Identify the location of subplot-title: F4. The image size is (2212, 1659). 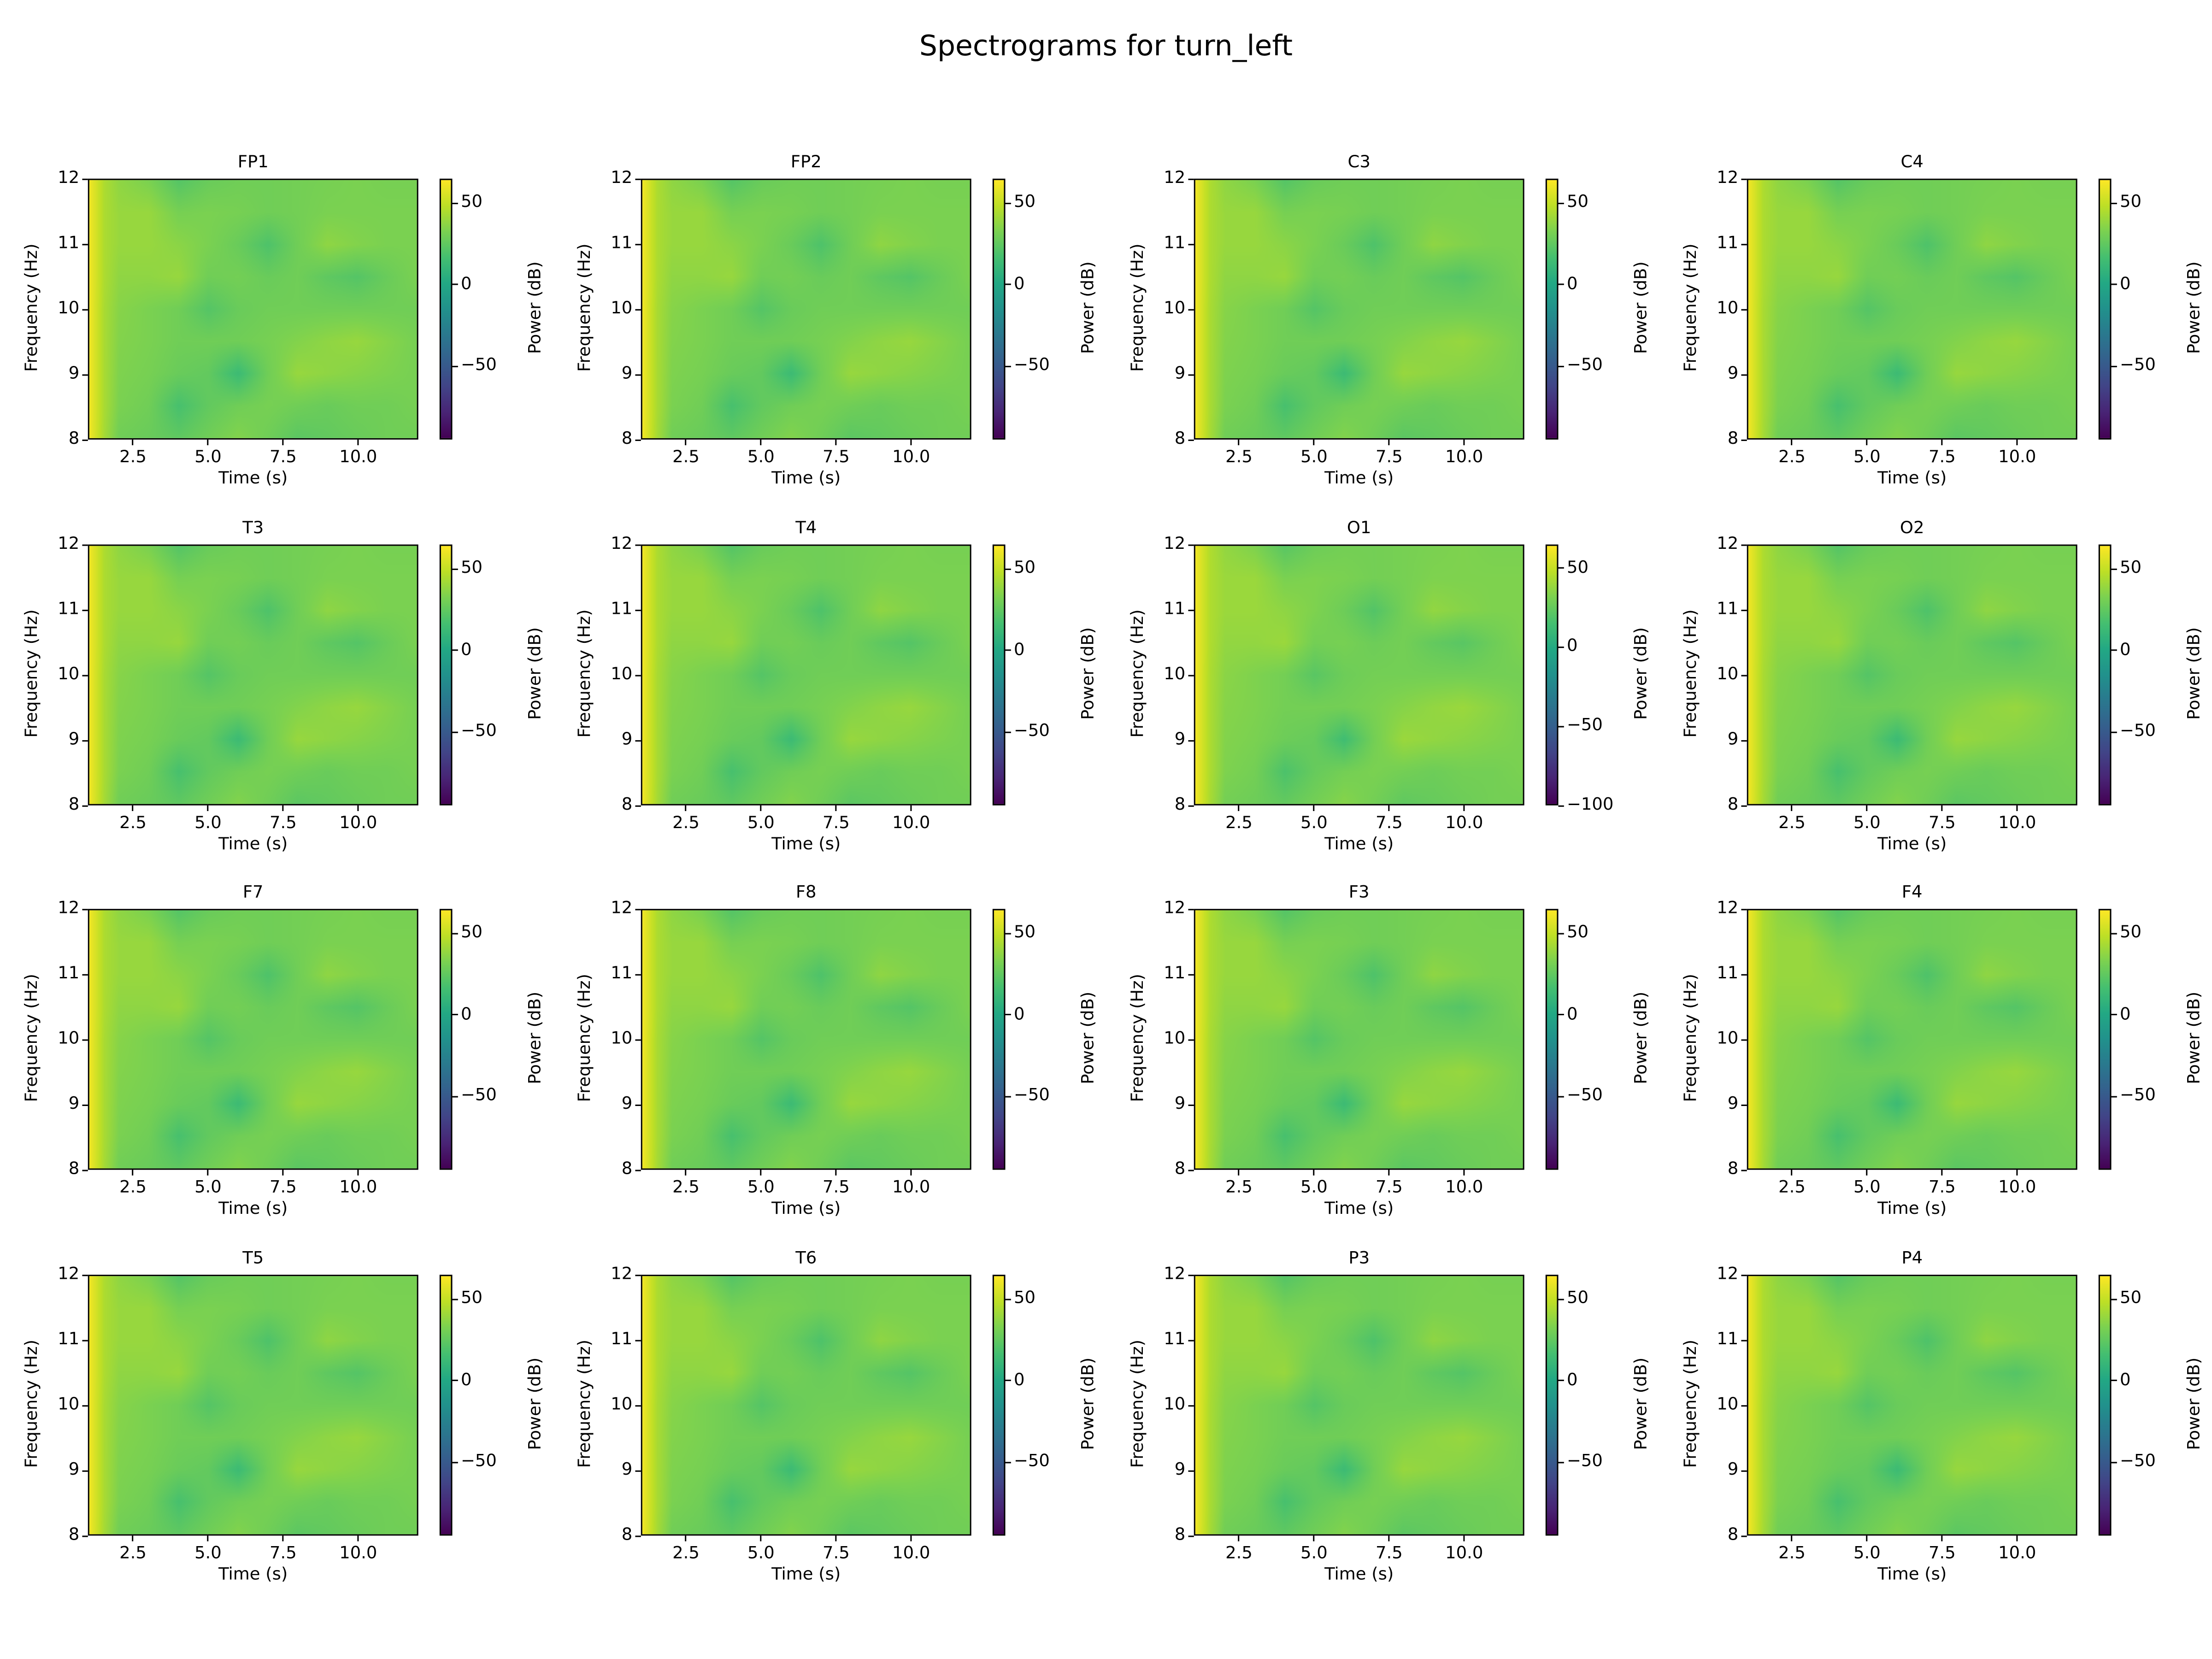
(1912, 892).